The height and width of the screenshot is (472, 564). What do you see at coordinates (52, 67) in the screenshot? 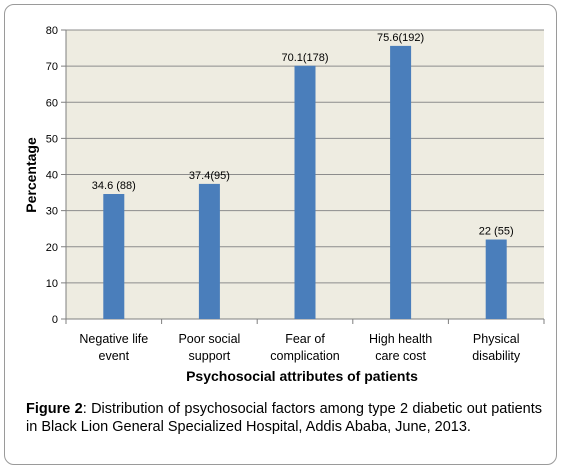
I see `y-tick-label: 70` at bounding box center [52, 67].